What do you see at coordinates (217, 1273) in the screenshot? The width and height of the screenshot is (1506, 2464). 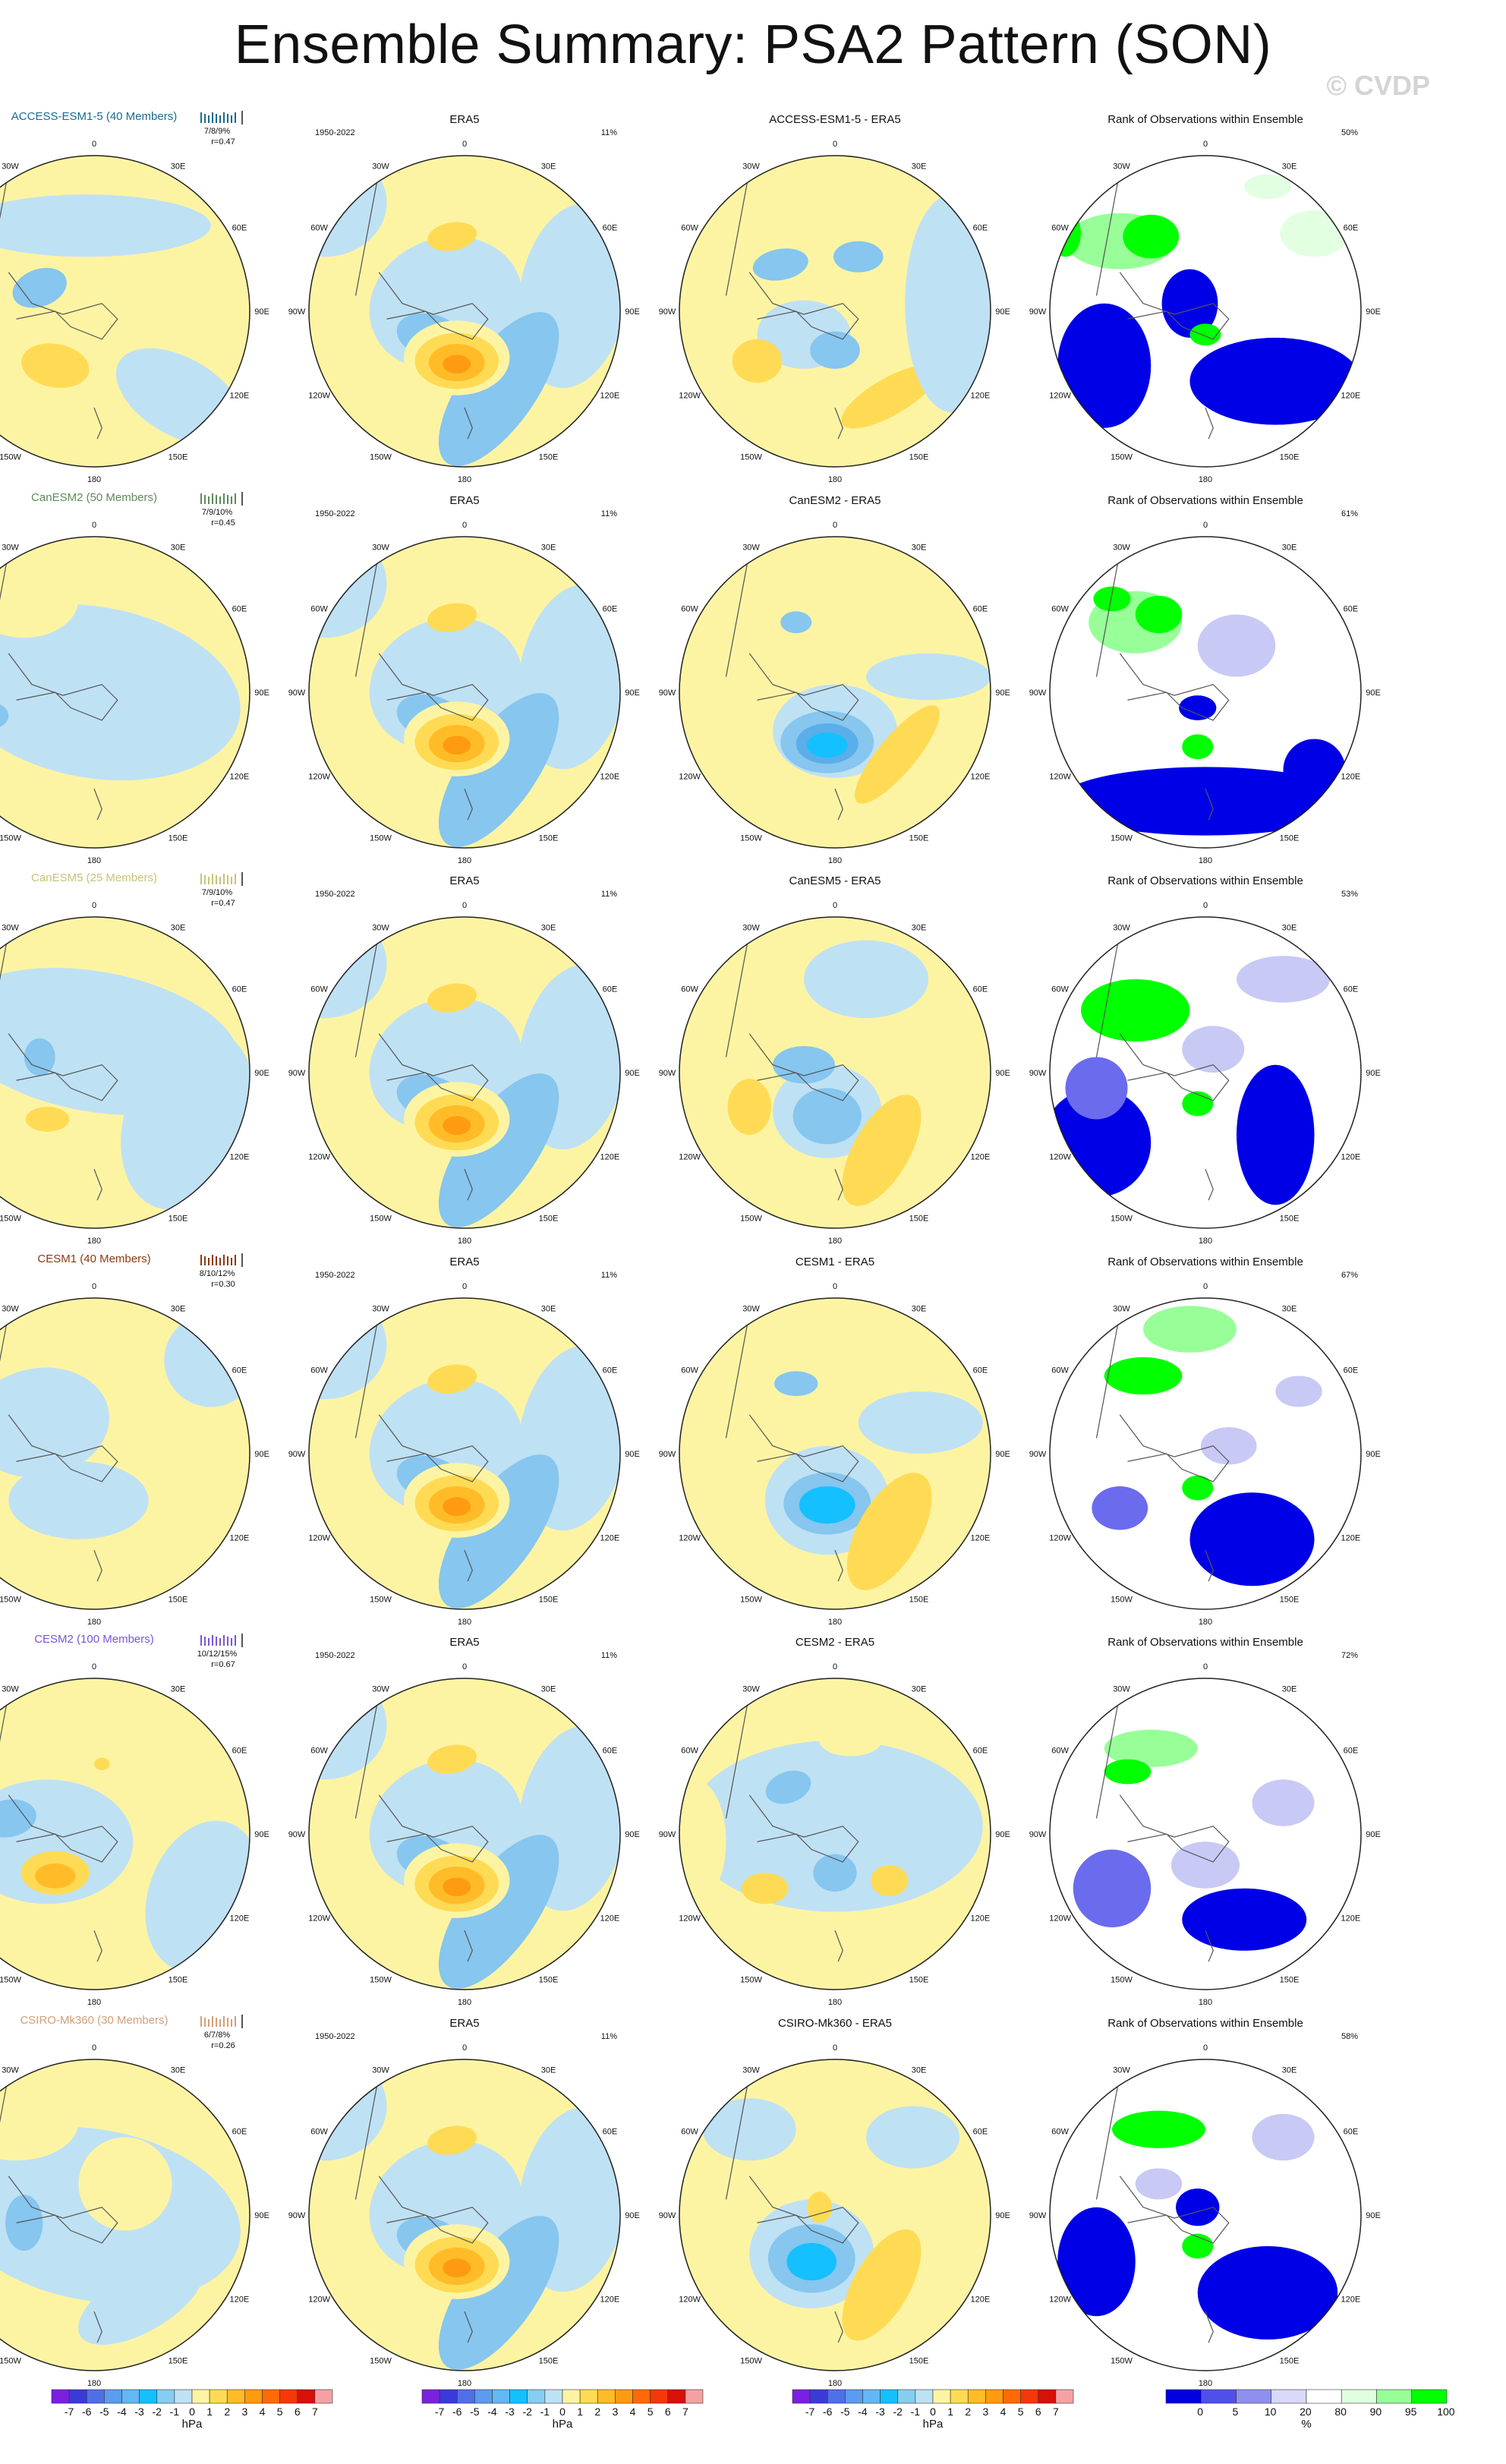 I see `spread-stat: 8/10/12%` at bounding box center [217, 1273].